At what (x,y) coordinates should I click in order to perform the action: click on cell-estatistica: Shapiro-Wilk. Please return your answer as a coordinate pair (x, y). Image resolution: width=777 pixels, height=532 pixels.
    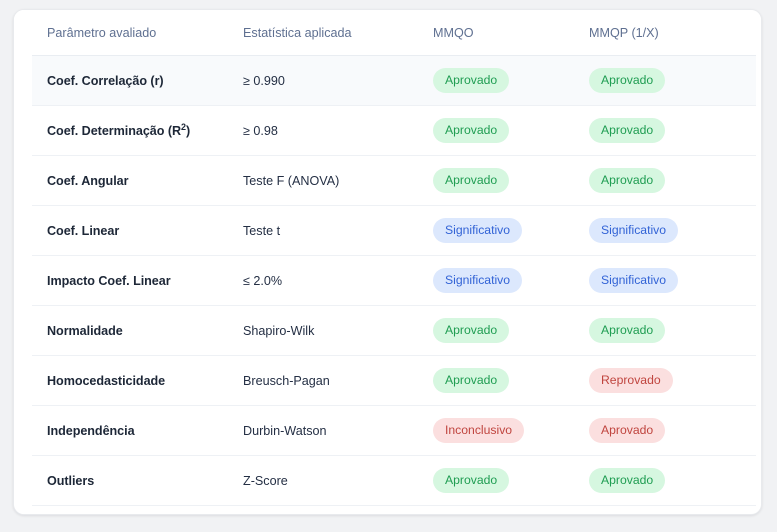
    Looking at the image, I should click on (324, 330).